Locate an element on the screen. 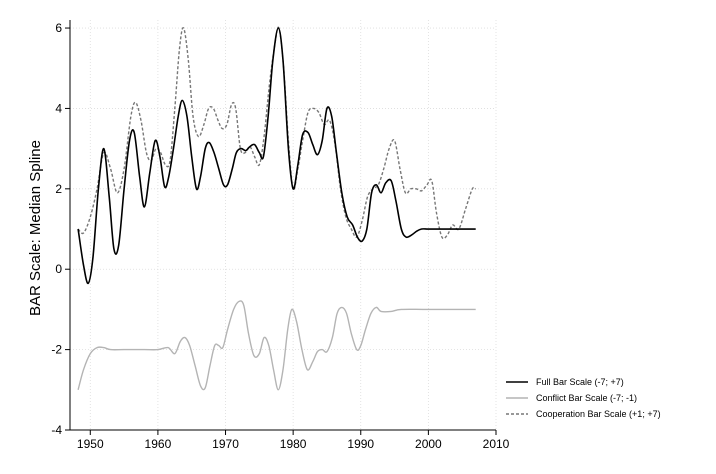 The height and width of the screenshot is (474, 716). x-tick-label: 2010 is located at coordinates (496, 444).